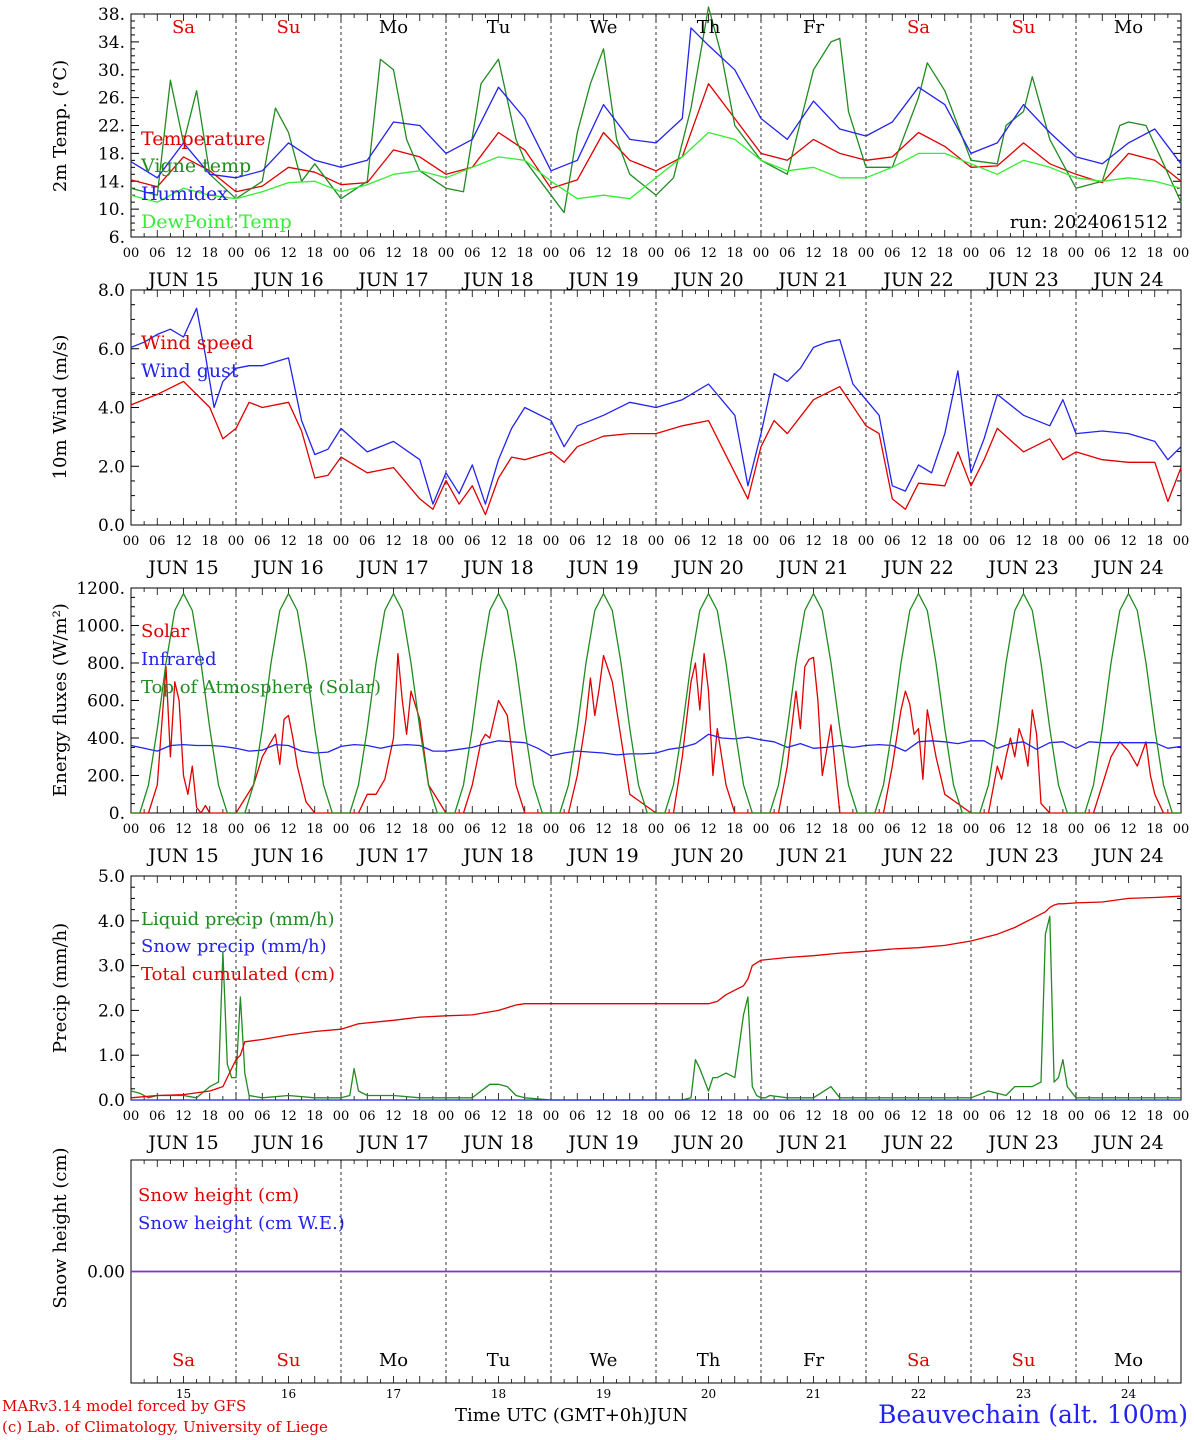 The height and width of the screenshot is (1440, 1194). I want to click on y-tick-label: 0.00, so click(106, 1273).